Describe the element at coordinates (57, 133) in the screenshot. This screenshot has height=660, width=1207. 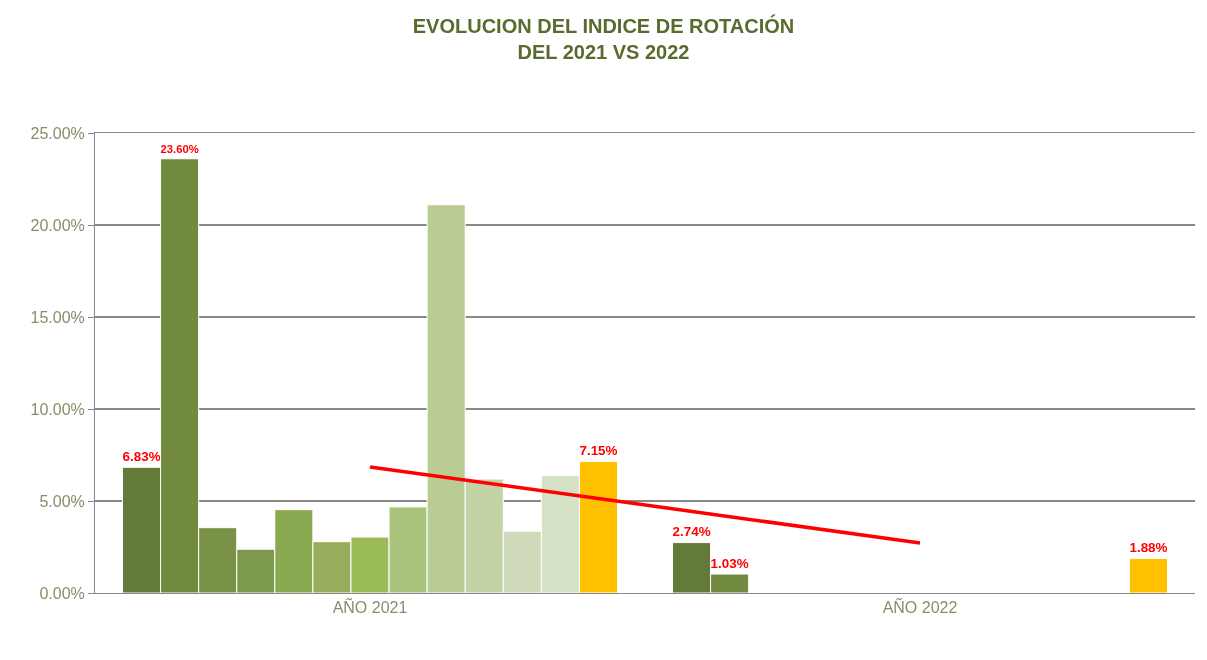
I see `y-tick-label: 25.00%` at that location.